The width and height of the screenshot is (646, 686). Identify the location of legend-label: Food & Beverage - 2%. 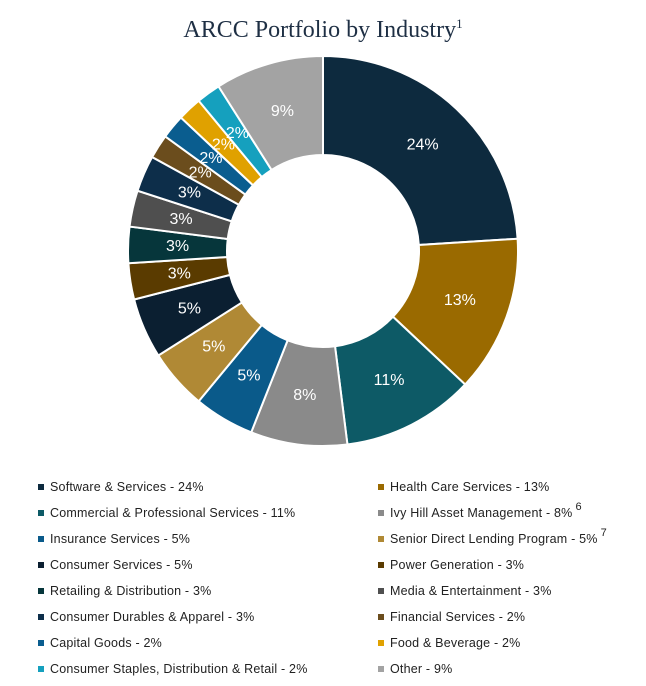
(455, 643).